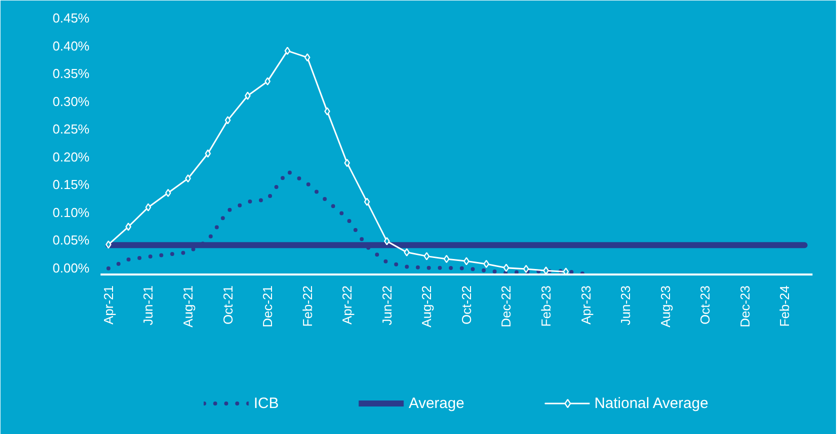 This screenshot has height=434, width=839. What do you see at coordinates (347, 305) in the screenshot?
I see `x-tick-label: Apr-22` at bounding box center [347, 305].